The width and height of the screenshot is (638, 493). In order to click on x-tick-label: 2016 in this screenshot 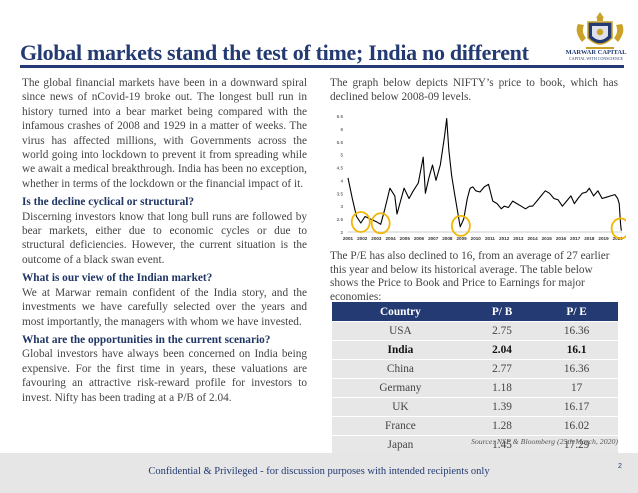, I will do `click(561, 238)`.